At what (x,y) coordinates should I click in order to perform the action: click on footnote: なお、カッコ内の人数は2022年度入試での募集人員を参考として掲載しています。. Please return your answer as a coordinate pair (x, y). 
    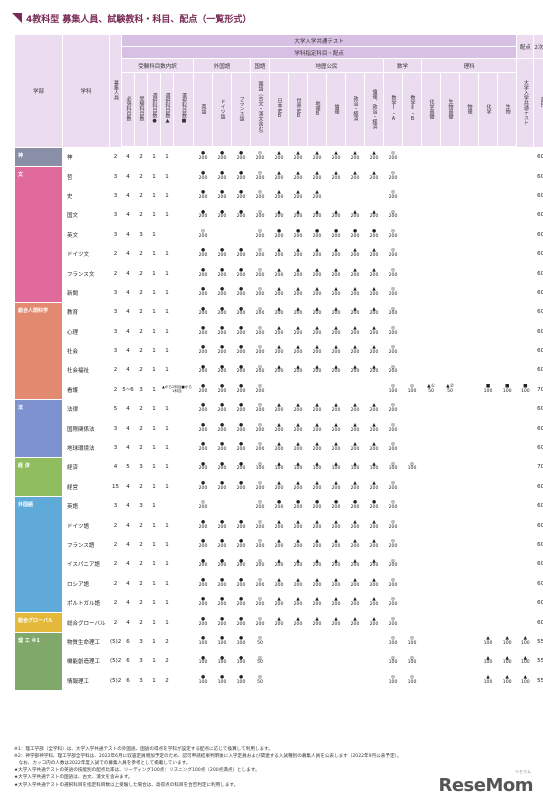
    Looking at the image, I should click on (102, 764).